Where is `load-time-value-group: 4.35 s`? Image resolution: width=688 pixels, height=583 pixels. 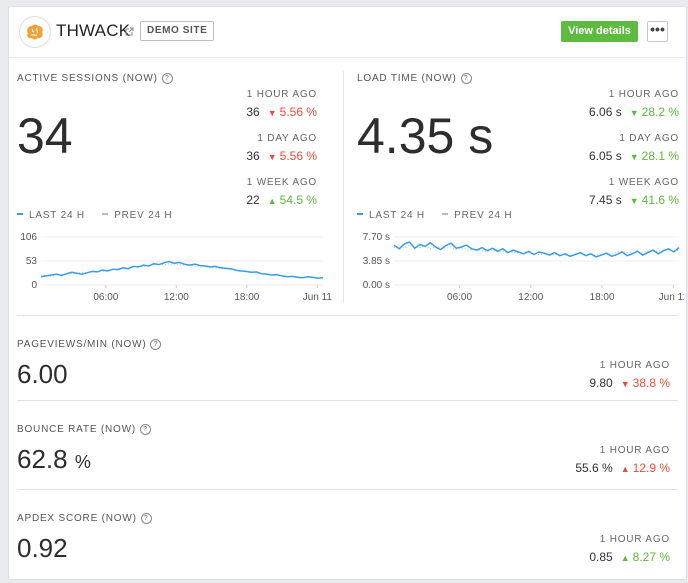 load-time-value-group: 4.35 s is located at coordinates (425, 136).